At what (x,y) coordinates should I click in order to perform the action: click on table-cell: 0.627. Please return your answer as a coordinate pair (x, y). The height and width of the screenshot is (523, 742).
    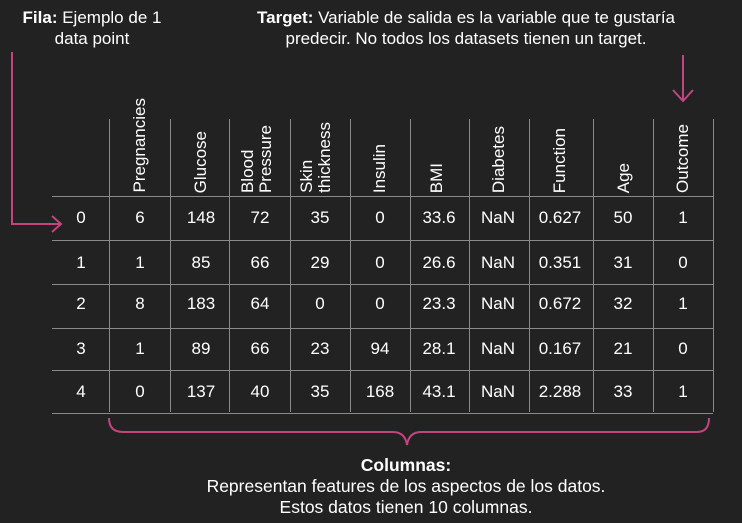
    Looking at the image, I should click on (560, 217).